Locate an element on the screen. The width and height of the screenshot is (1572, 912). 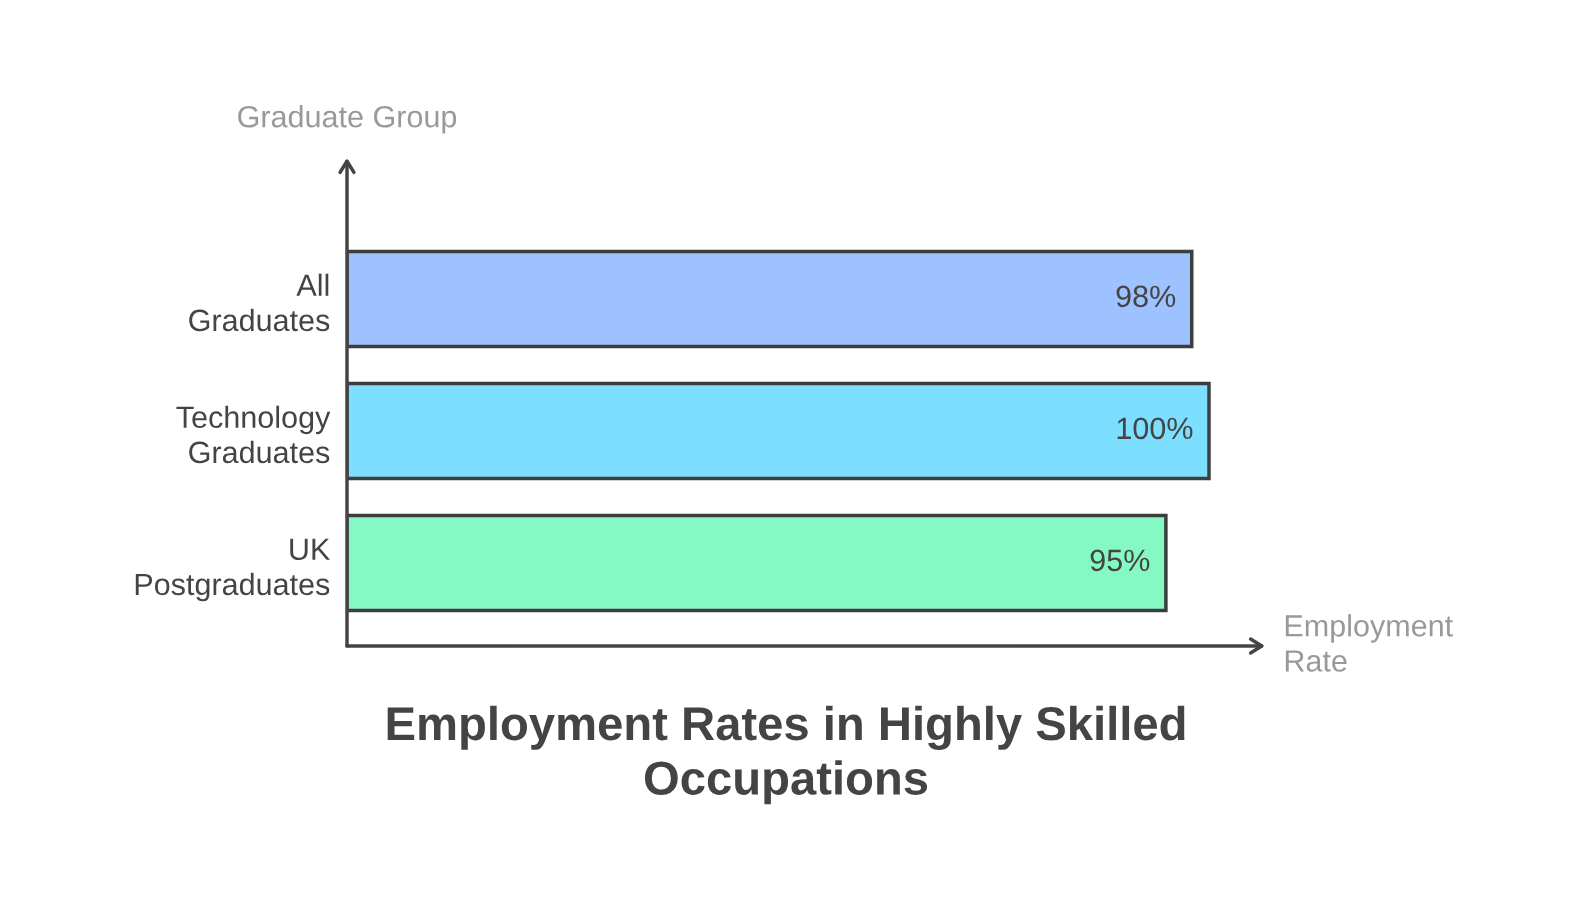
data-label: 100% is located at coordinates (1155, 428).